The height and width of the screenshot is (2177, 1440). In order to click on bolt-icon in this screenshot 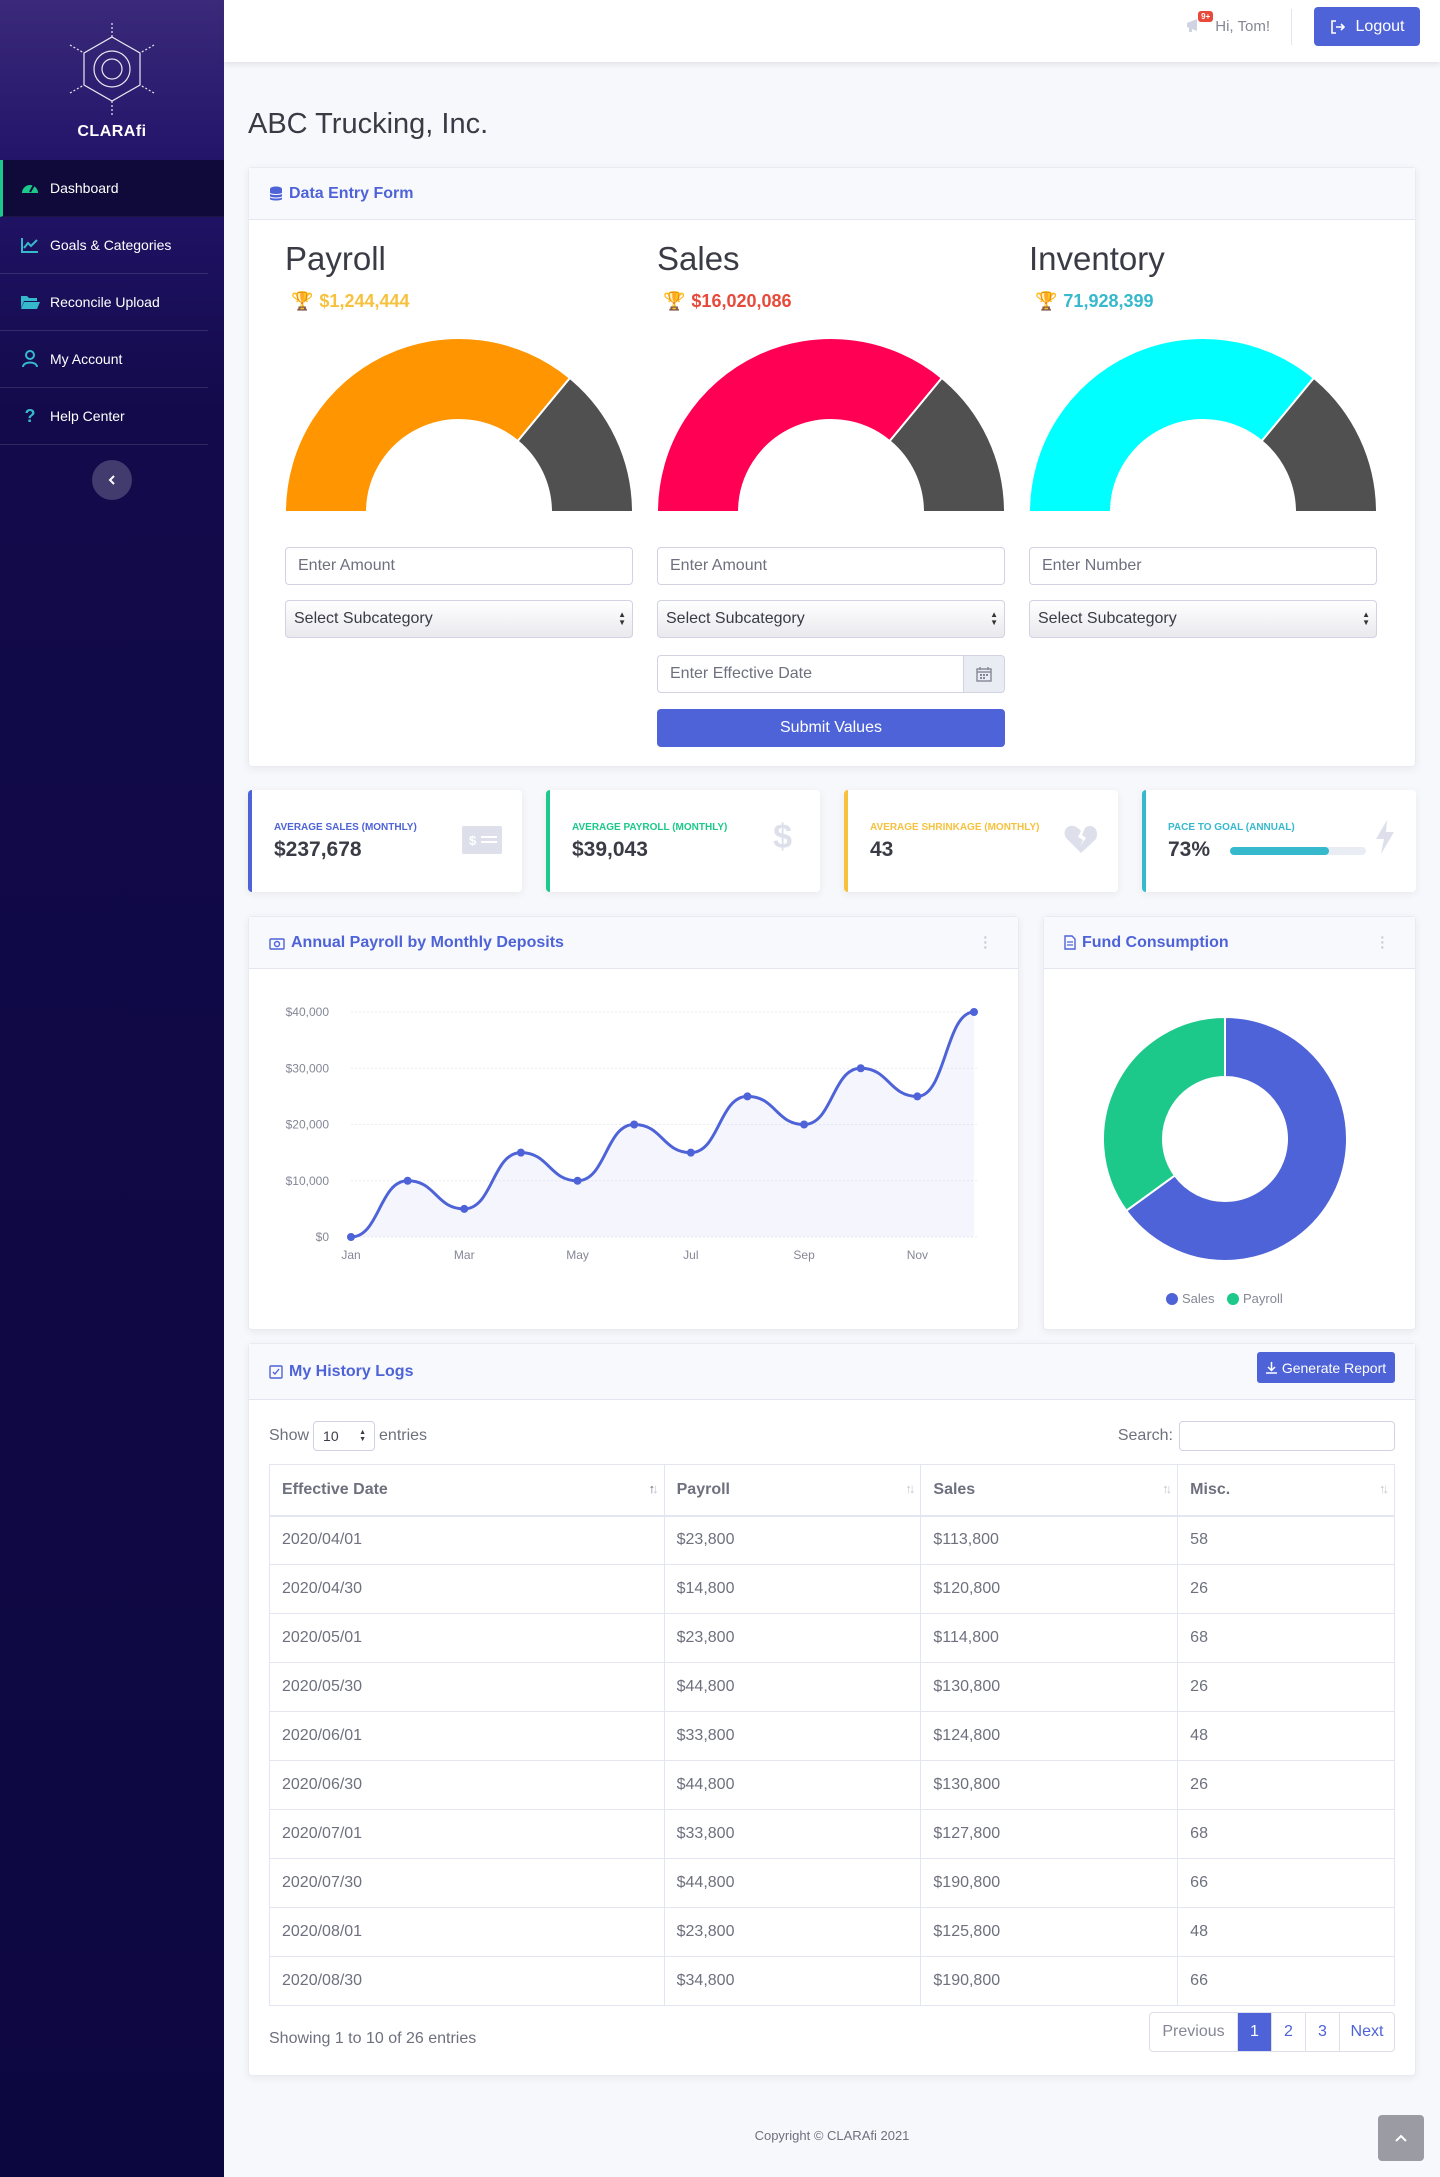, I will do `click(1385, 839)`.